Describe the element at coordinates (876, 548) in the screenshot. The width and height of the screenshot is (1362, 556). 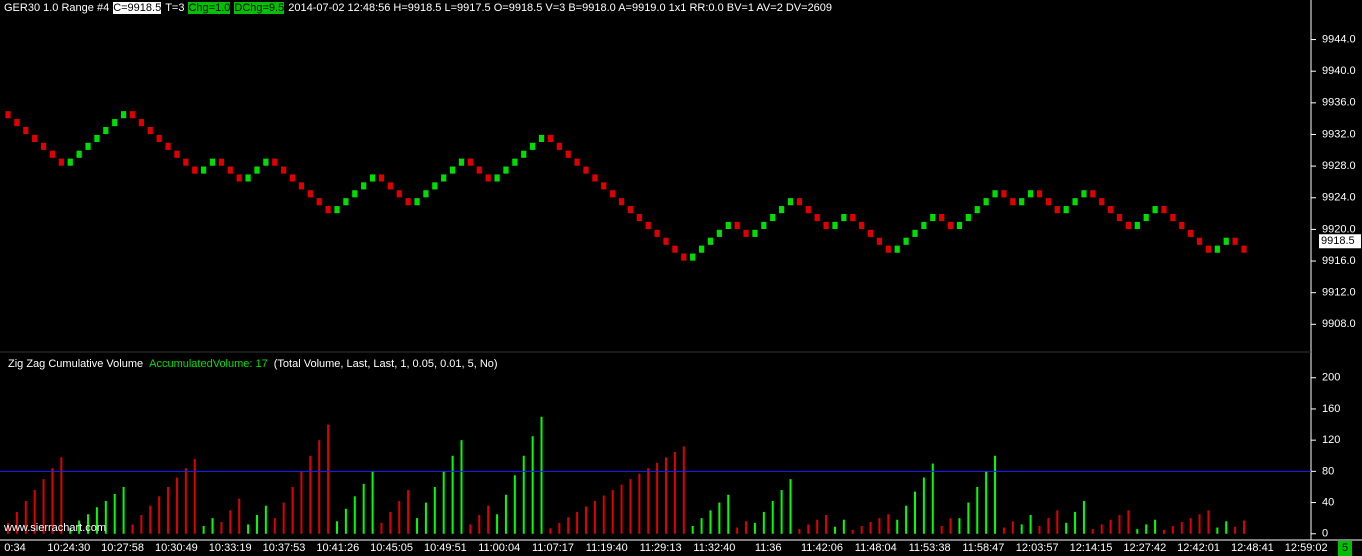
I see `x-tick-label: 11:48:04` at that location.